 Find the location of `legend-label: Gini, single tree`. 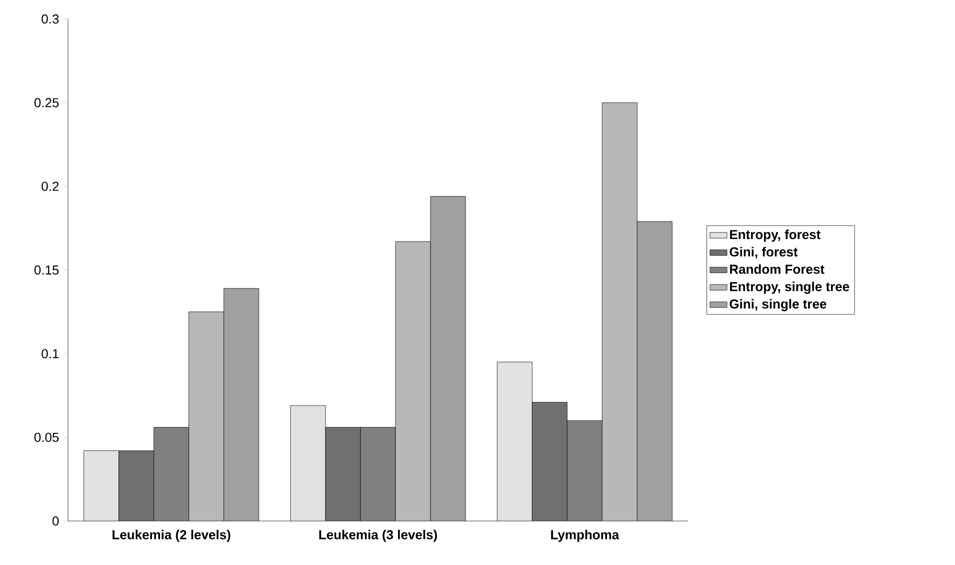

legend-label: Gini, single tree is located at coordinates (778, 305).